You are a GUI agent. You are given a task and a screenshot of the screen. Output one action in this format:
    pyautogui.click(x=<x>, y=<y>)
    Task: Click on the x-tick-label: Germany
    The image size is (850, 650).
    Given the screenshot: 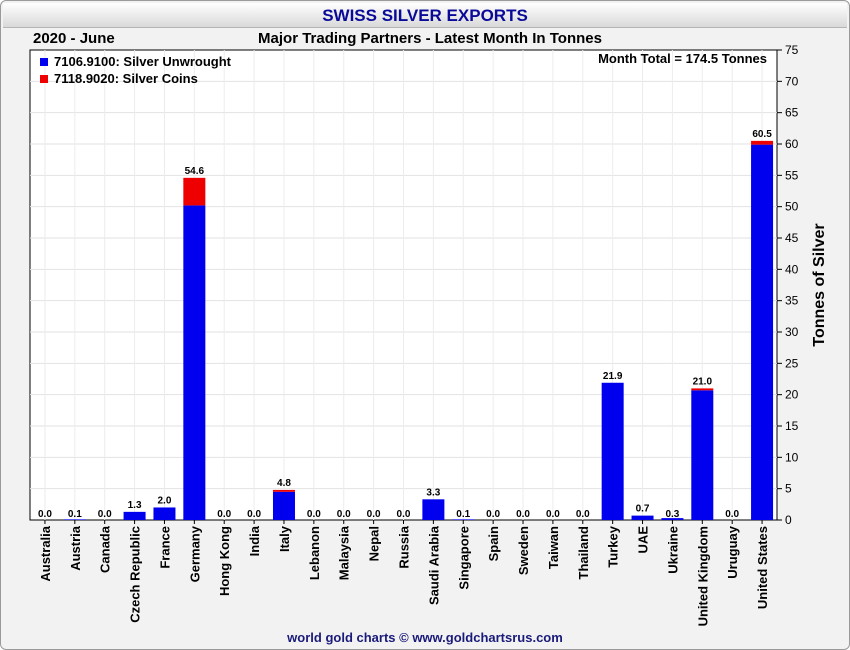 What is the action you would take?
    pyautogui.click(x=194, y=553)
    